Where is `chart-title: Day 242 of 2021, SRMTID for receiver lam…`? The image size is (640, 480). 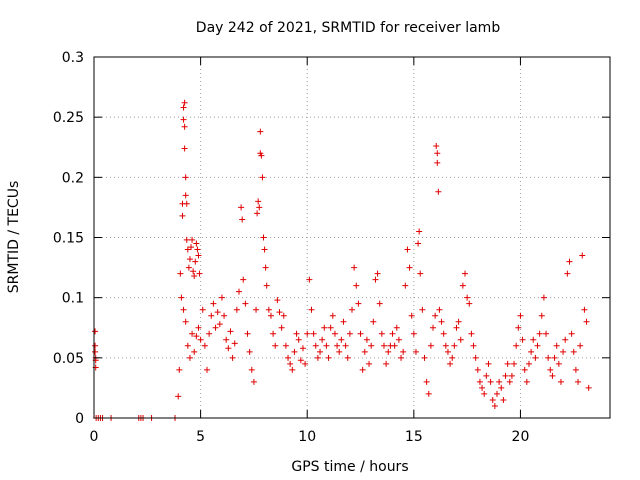 chart-title: Day 242 of 2021, SRMTID for receiver lam… is located at coordinates (348, 28).